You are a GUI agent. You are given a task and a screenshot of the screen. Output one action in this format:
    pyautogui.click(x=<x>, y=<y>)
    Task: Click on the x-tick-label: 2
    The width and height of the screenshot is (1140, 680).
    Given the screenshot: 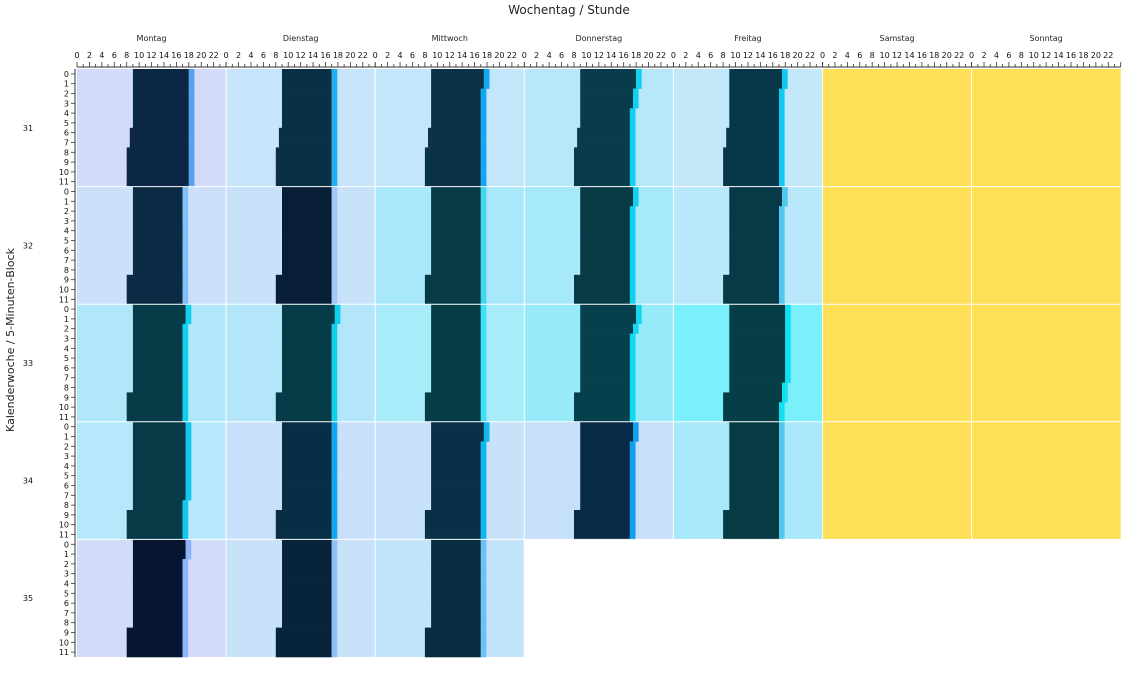 What is the action you would take?
    pyautogui.click(x=387, y=55)
    